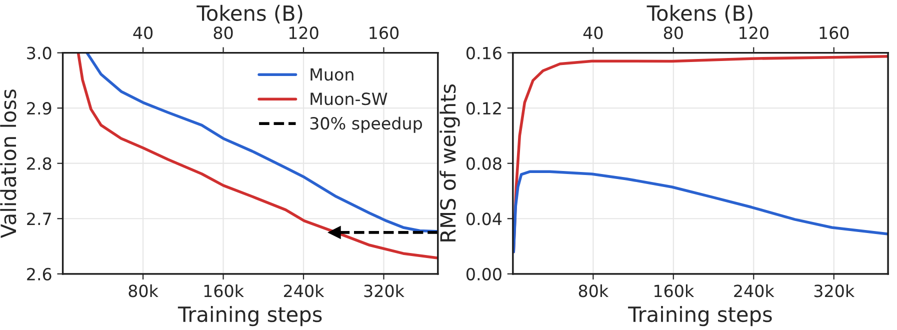 This screenshot has height=330, width=897. I want to click on line-series, so click(700, 212).